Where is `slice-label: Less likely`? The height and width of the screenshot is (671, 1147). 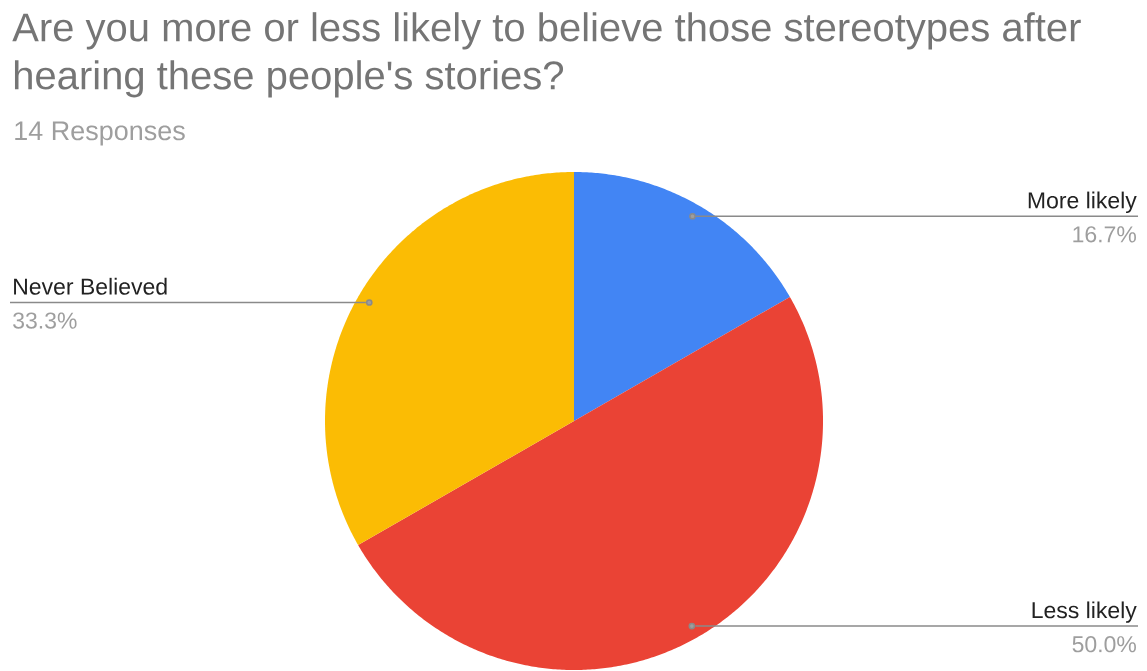 slice-label: Less likely is located at coordinates (1084, 612).